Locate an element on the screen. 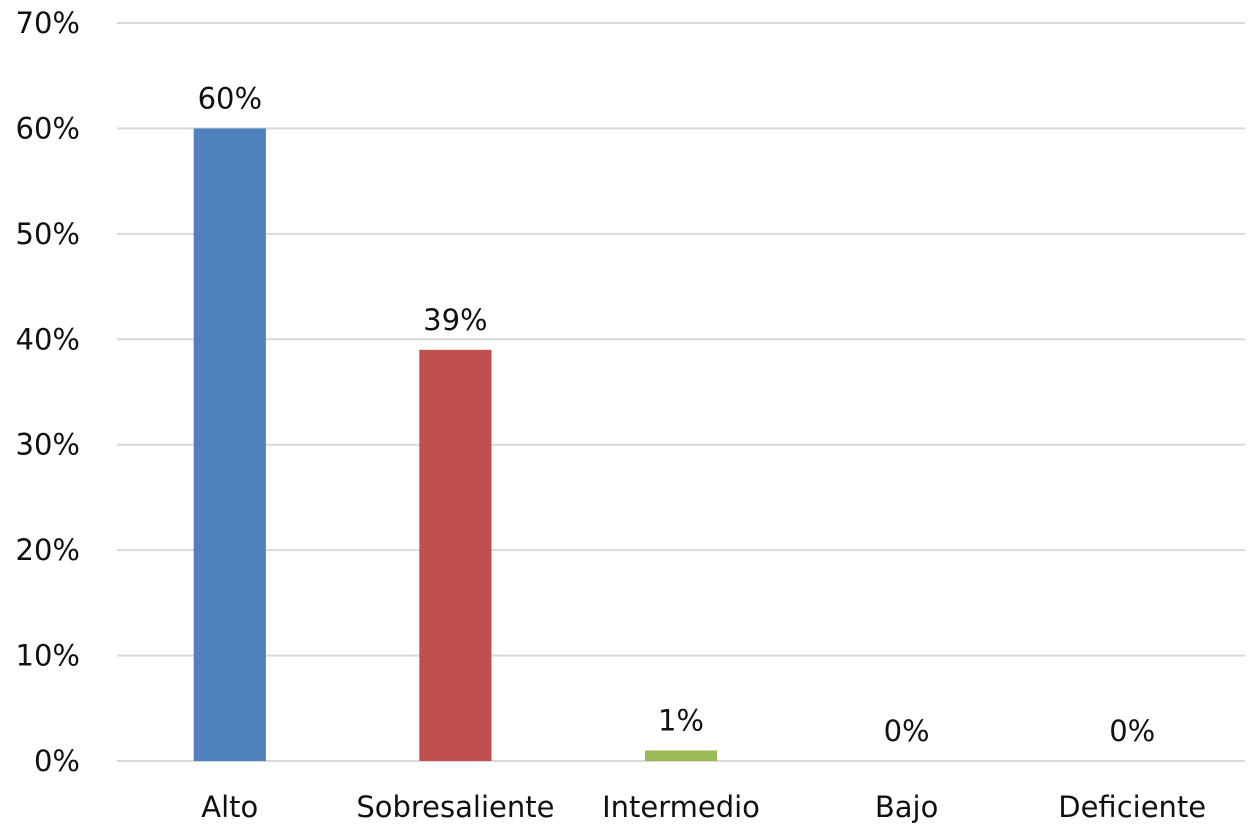  data-label-alto: 60% is located at coordinates (230, 98).